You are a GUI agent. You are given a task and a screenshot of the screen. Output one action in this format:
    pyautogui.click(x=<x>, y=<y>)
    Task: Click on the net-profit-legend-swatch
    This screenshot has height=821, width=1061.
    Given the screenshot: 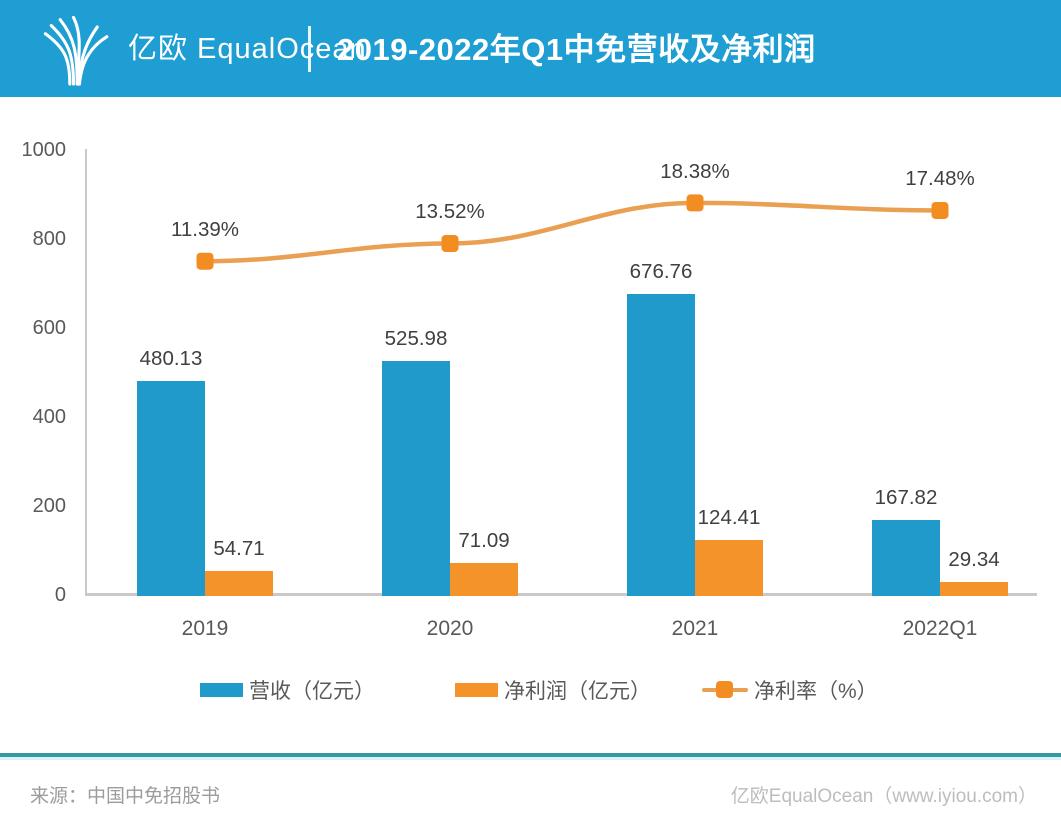 What is the action you would take?
    pyautogui.click(x=476, y=690)
    